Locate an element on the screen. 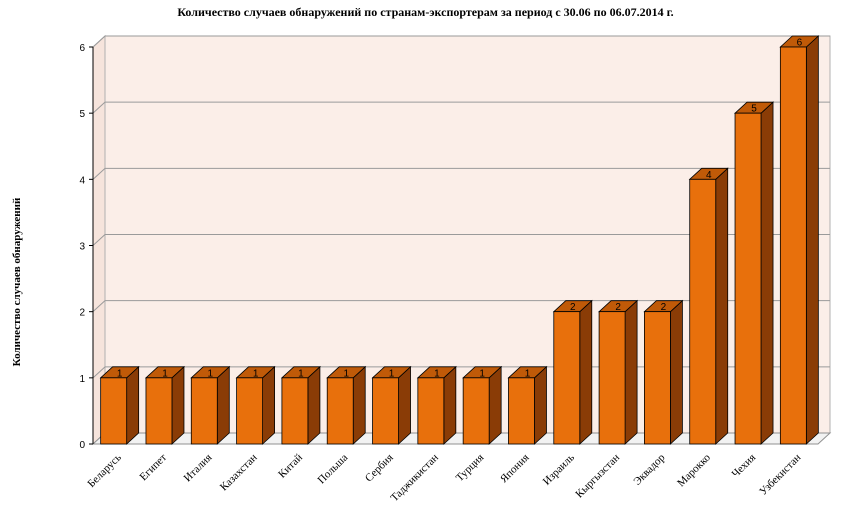 The width and height of the screenshot is (851, 529). y-tick-label: 0 is located at coordinates (82, 445).